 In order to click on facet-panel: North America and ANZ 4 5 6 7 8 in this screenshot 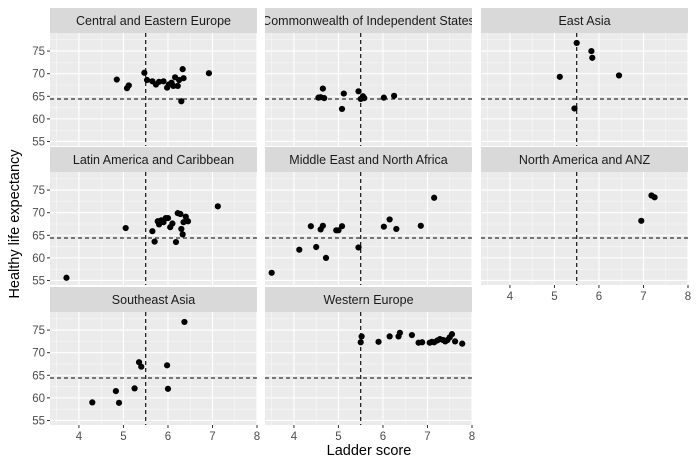, I will do `click(586, 225)`.